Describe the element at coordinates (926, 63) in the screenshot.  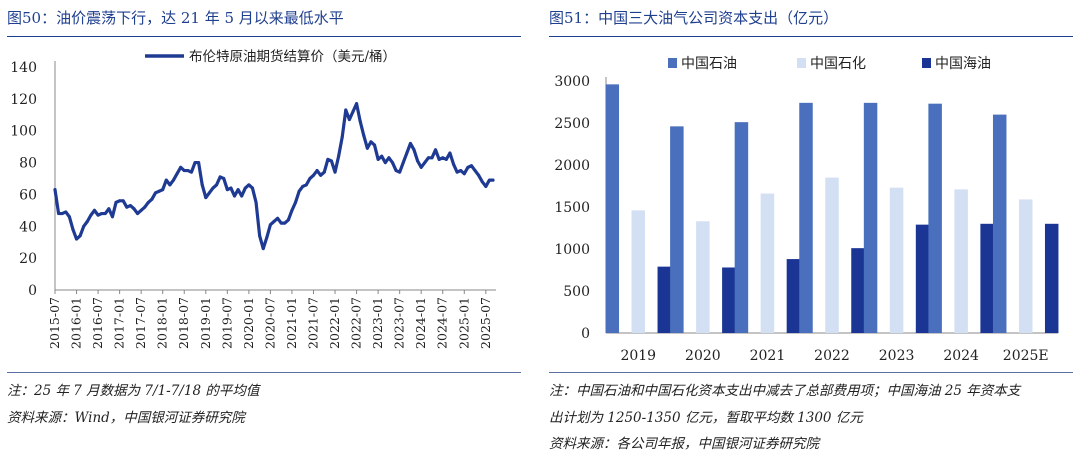
I see `legend-swatch-cnooc` at that location.